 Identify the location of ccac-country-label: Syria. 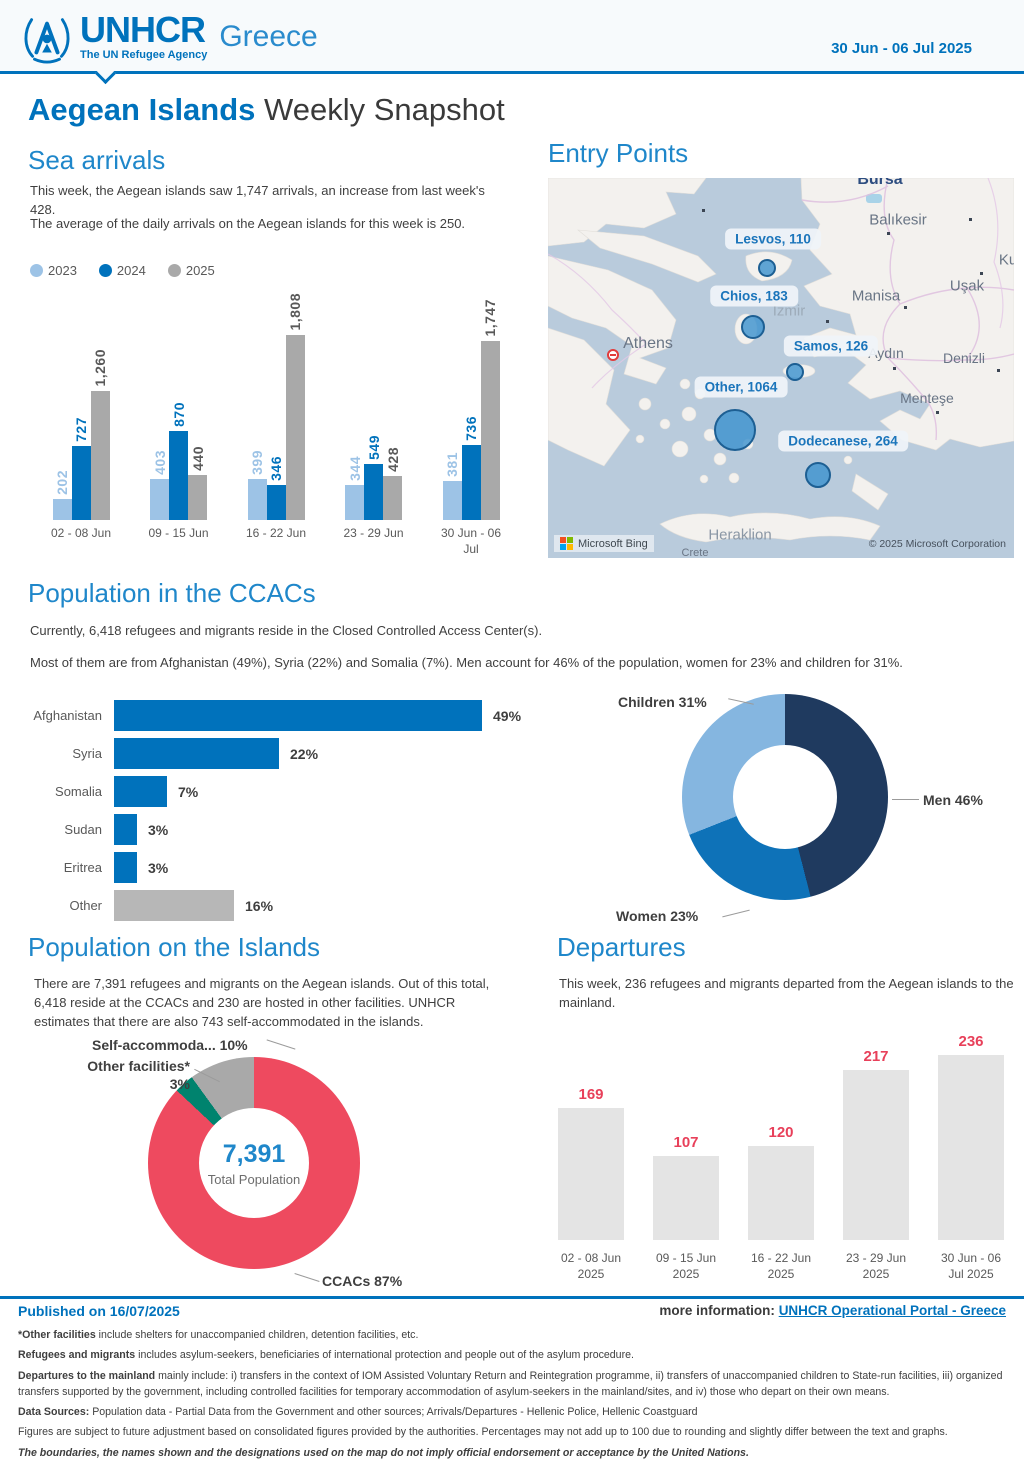
(87, 753).